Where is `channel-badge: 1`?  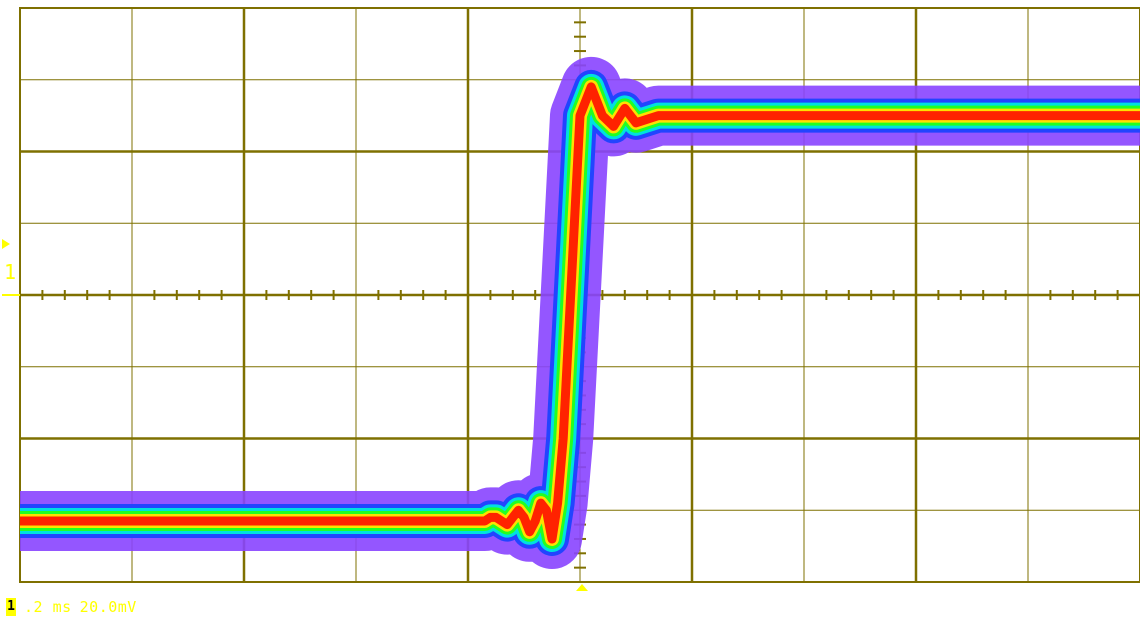
channel-badge: 1 is located at coordinates (11, 607).